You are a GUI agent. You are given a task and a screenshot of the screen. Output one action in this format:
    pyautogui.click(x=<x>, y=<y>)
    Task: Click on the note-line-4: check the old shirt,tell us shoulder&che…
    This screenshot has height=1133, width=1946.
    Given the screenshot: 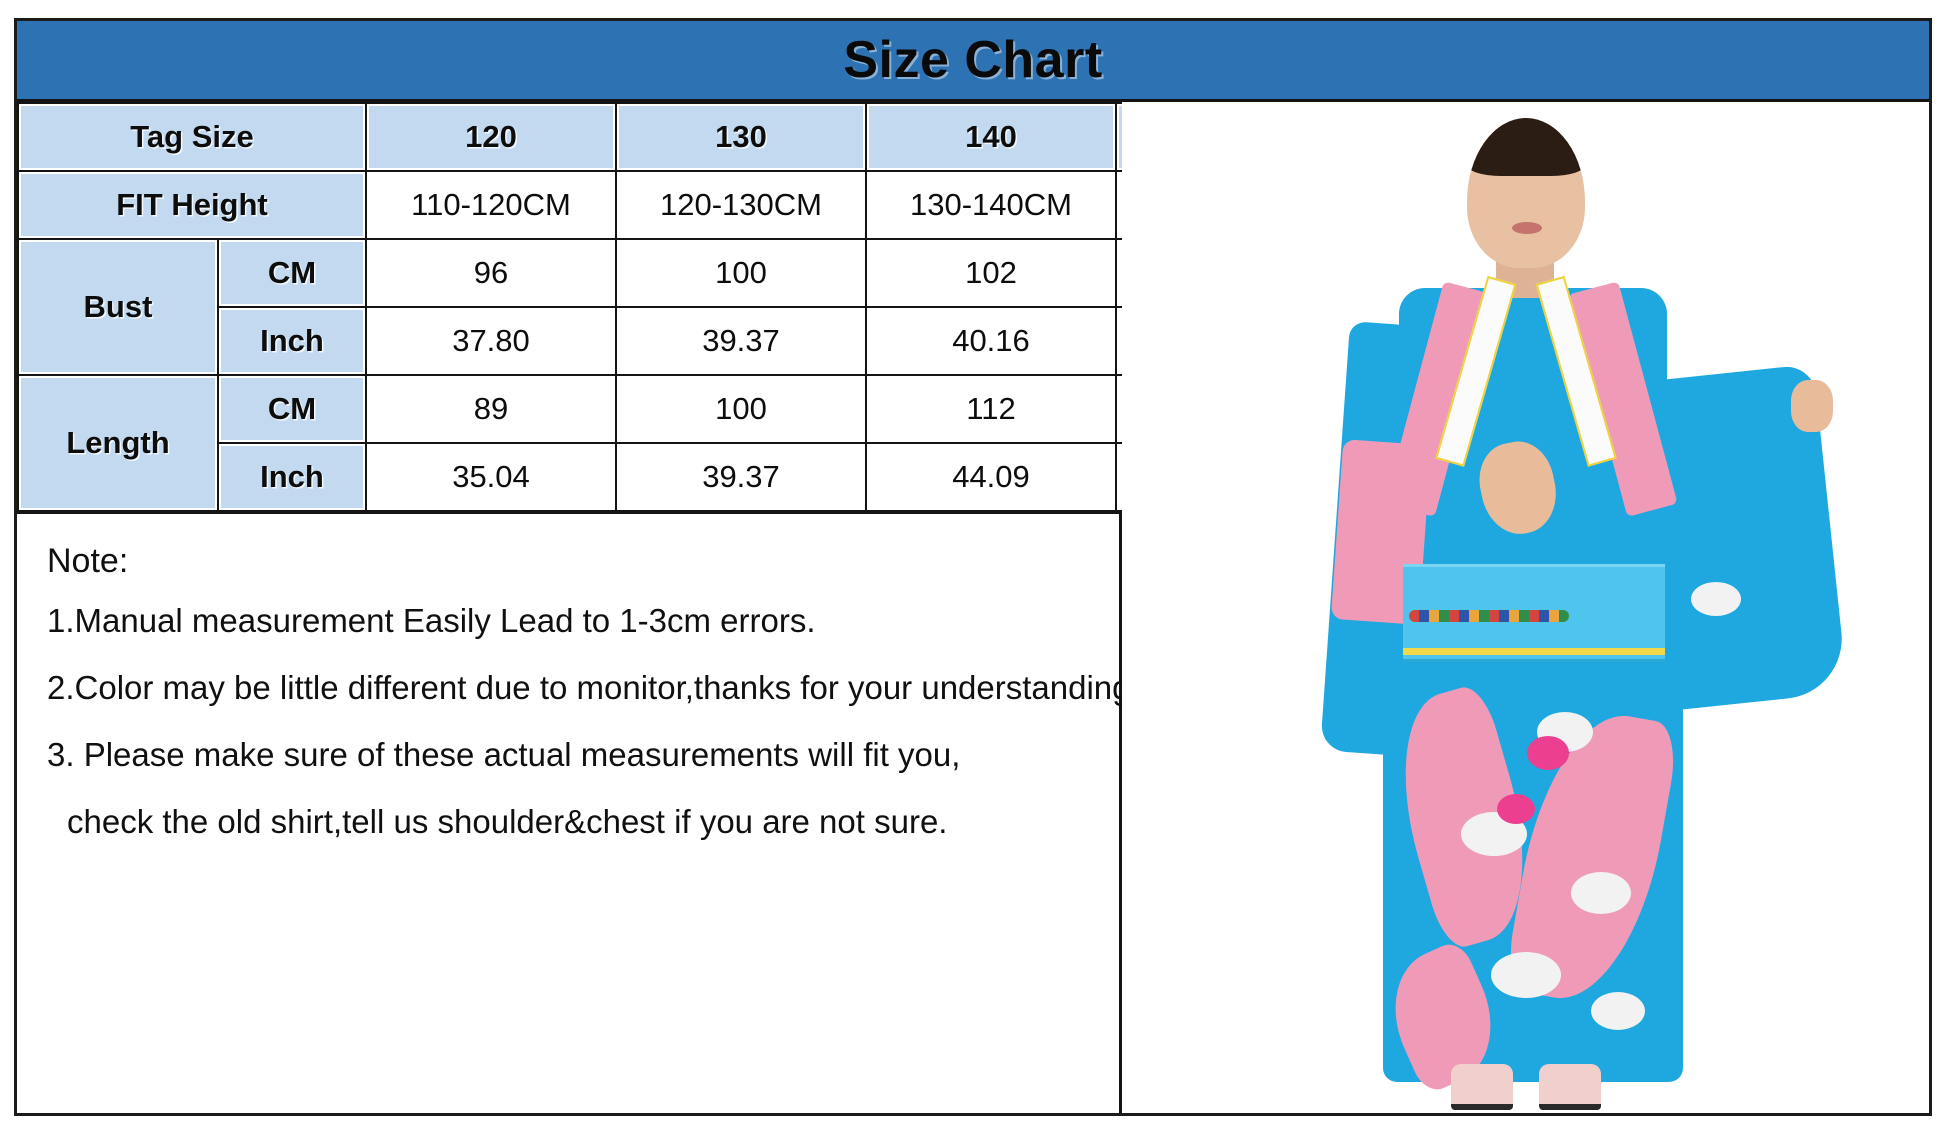 What is the action you would take?
    pyautogui.click(x=507, y=821)
    